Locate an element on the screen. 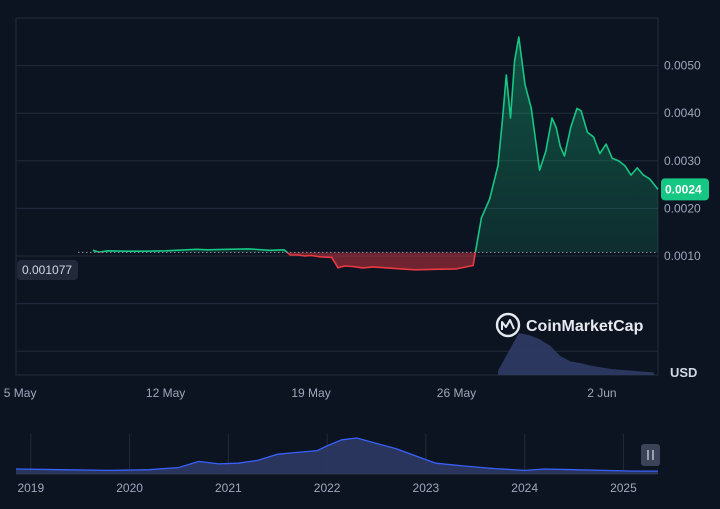  x-tick-label: 19 May is located at coordinates (310, 393).